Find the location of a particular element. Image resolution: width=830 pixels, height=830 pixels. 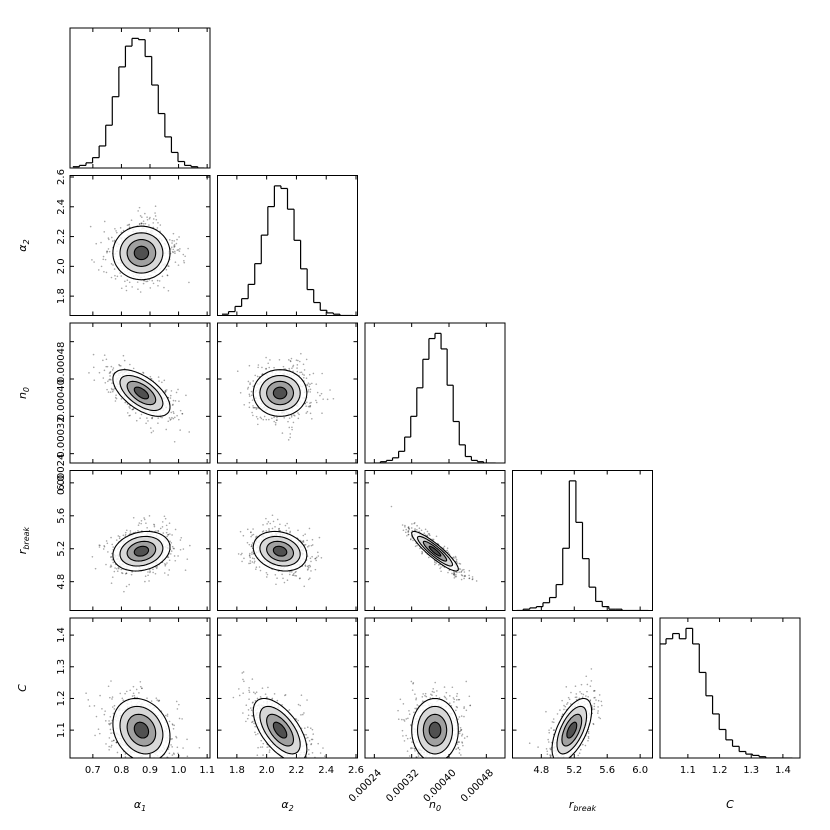

axis-label: α1 is located at coordinates (140, 805).